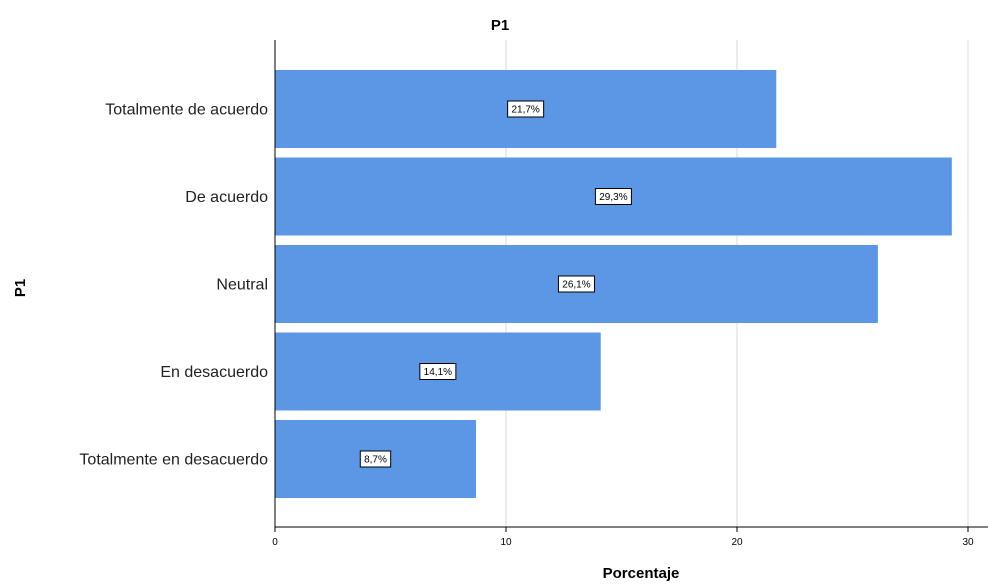 Image resolution: width=992 pixels, height=587 pixels. I want to click on x-tick-label: 20, so click(737, 542).